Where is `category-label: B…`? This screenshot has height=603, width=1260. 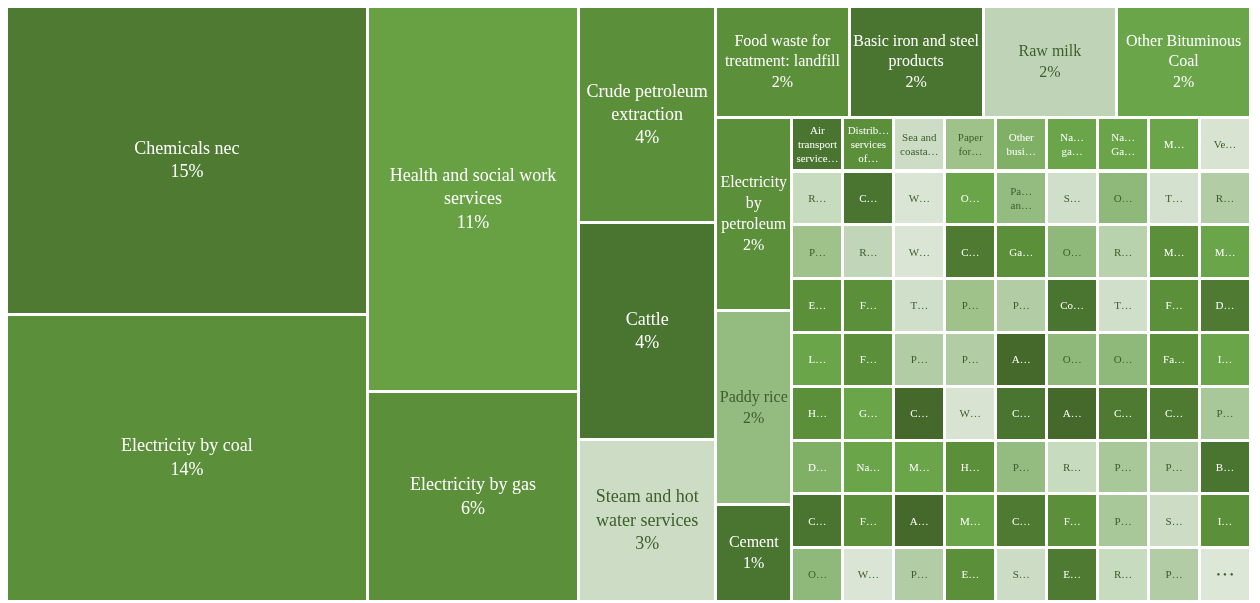 category-label: B… is located at coordinates (1225, 467).